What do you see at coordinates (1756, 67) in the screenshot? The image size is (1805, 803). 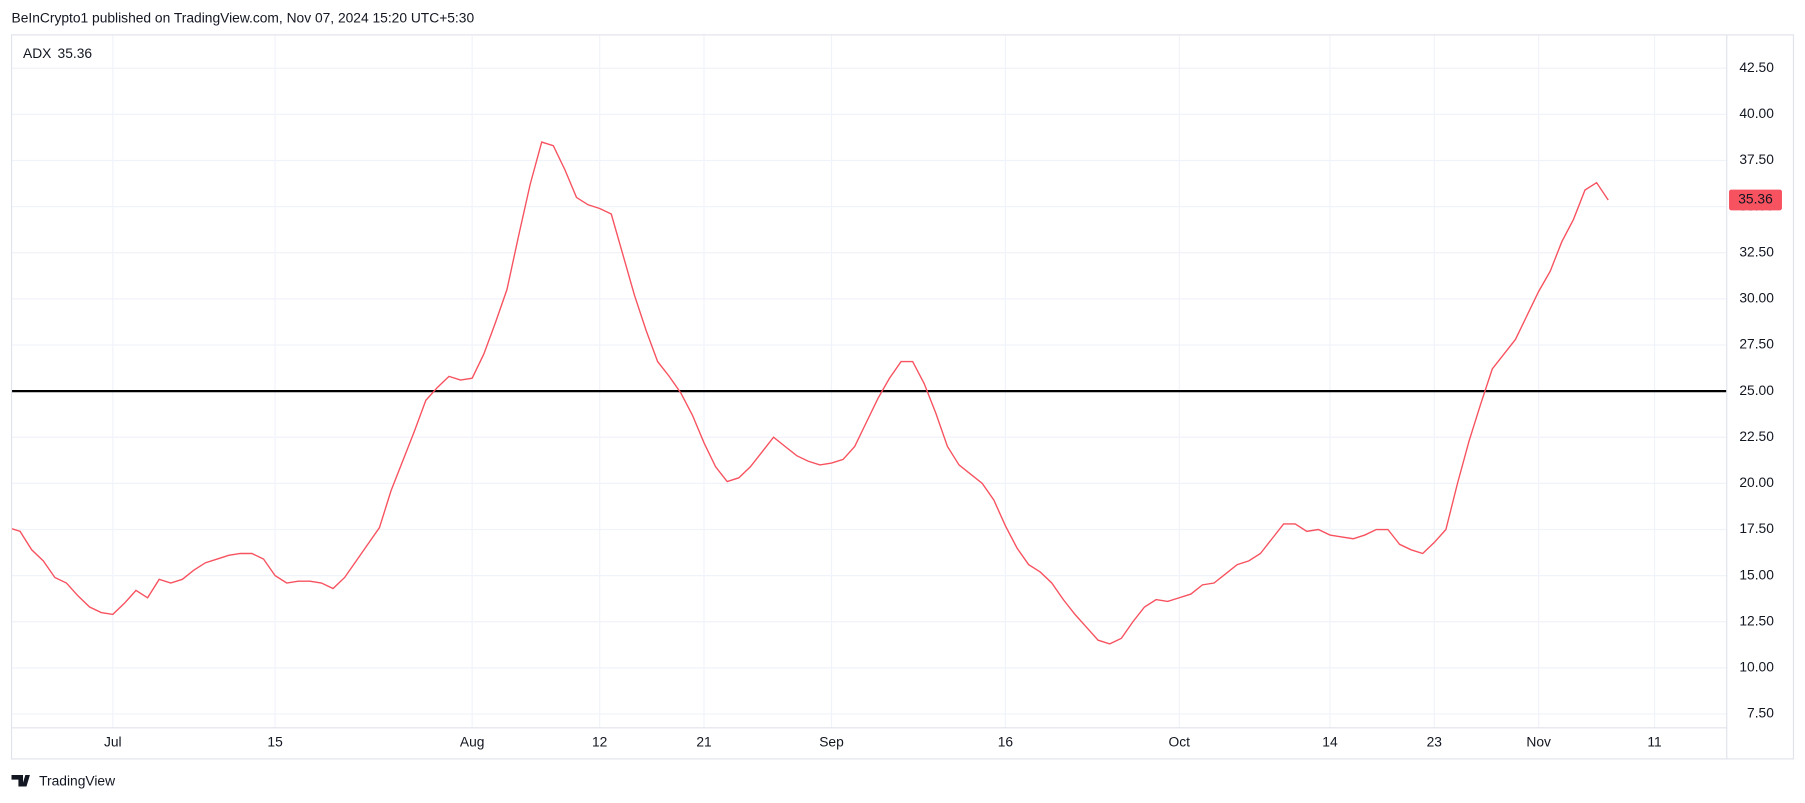 I see `y-tick-label: 42.50` at bounding box center [1756, 67].